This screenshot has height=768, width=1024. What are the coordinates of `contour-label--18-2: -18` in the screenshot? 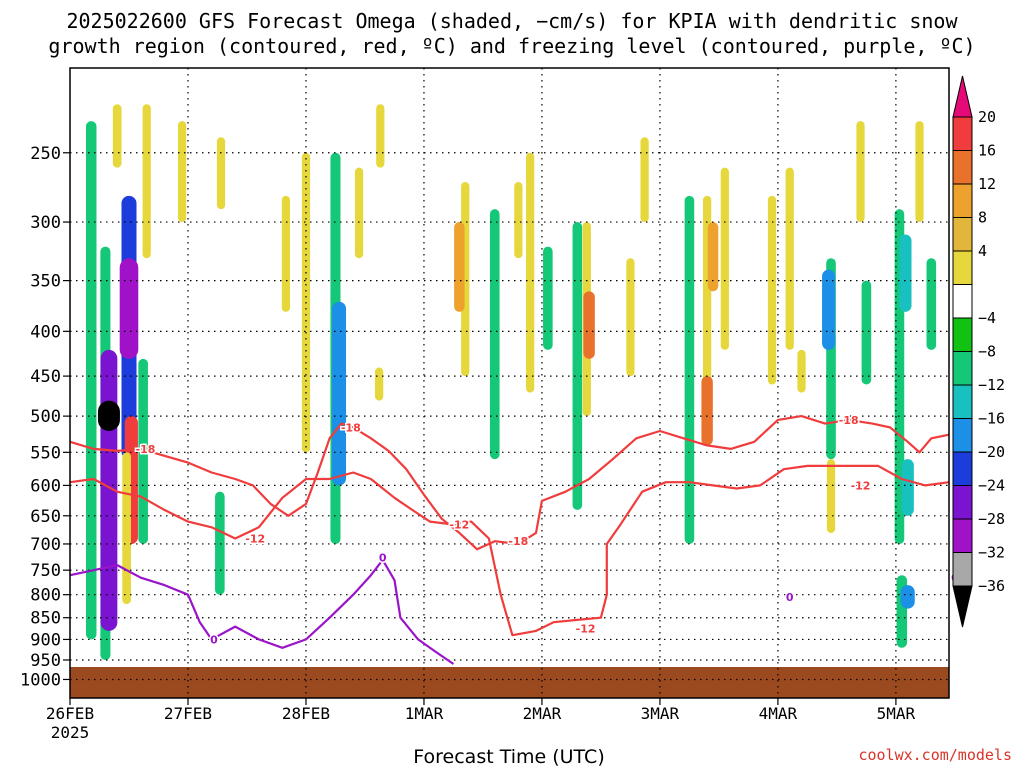 It's located at (518, 541).